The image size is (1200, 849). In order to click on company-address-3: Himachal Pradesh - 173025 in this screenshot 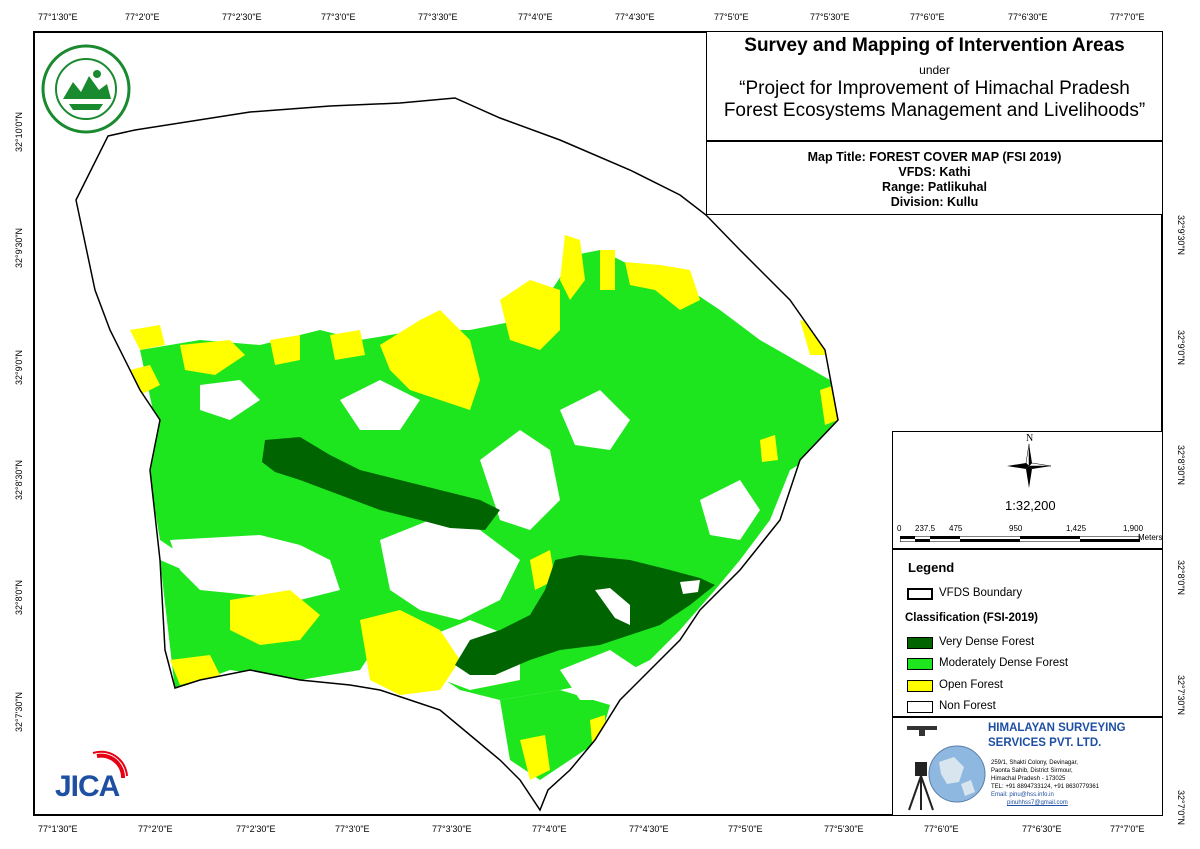, I will do `click(1028, 779)`.